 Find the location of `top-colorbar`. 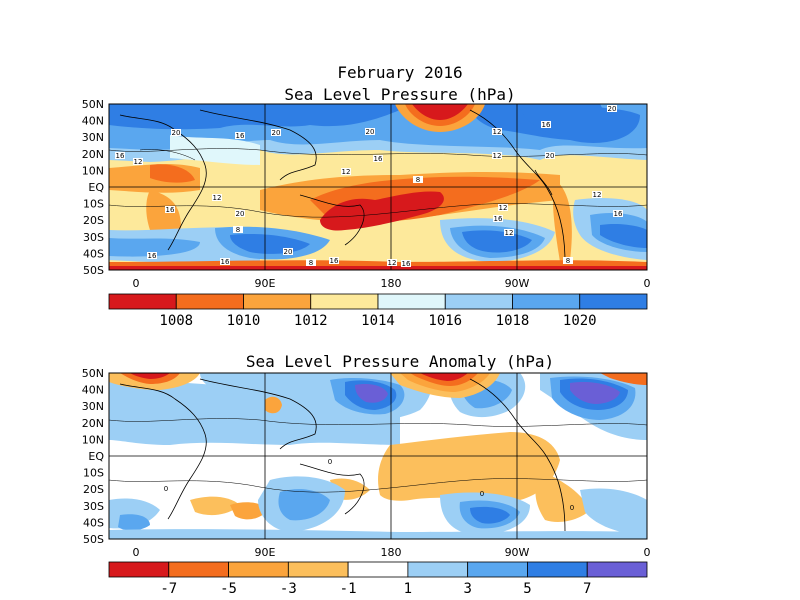

top-colorbar is located at coordinates (378, 301).